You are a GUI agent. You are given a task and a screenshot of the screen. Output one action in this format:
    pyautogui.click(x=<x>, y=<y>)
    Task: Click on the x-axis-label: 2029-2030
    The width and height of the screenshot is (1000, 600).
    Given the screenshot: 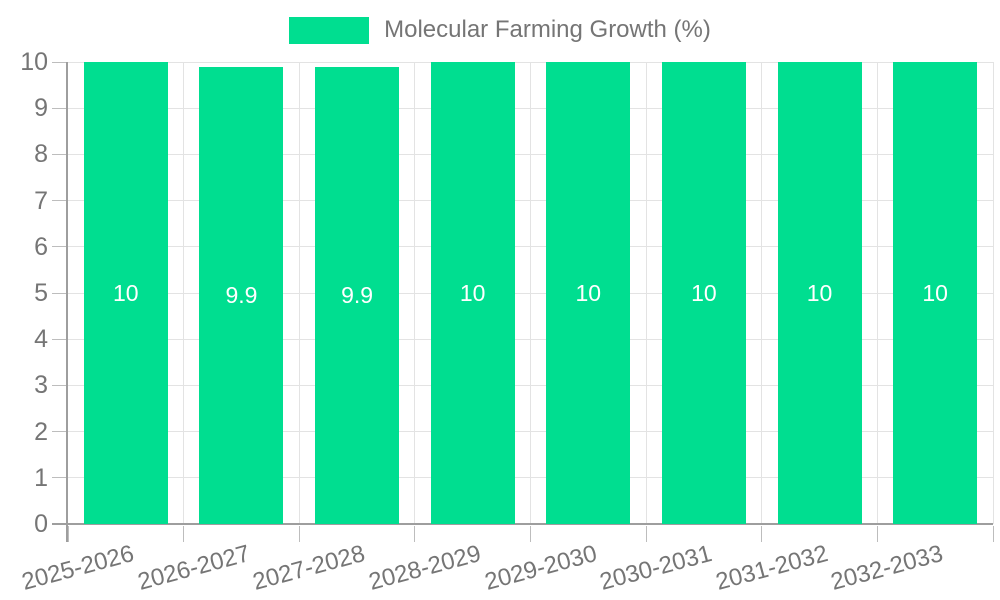 What is the action you would take?
    pyautogui.click(x=540, y=568)
    